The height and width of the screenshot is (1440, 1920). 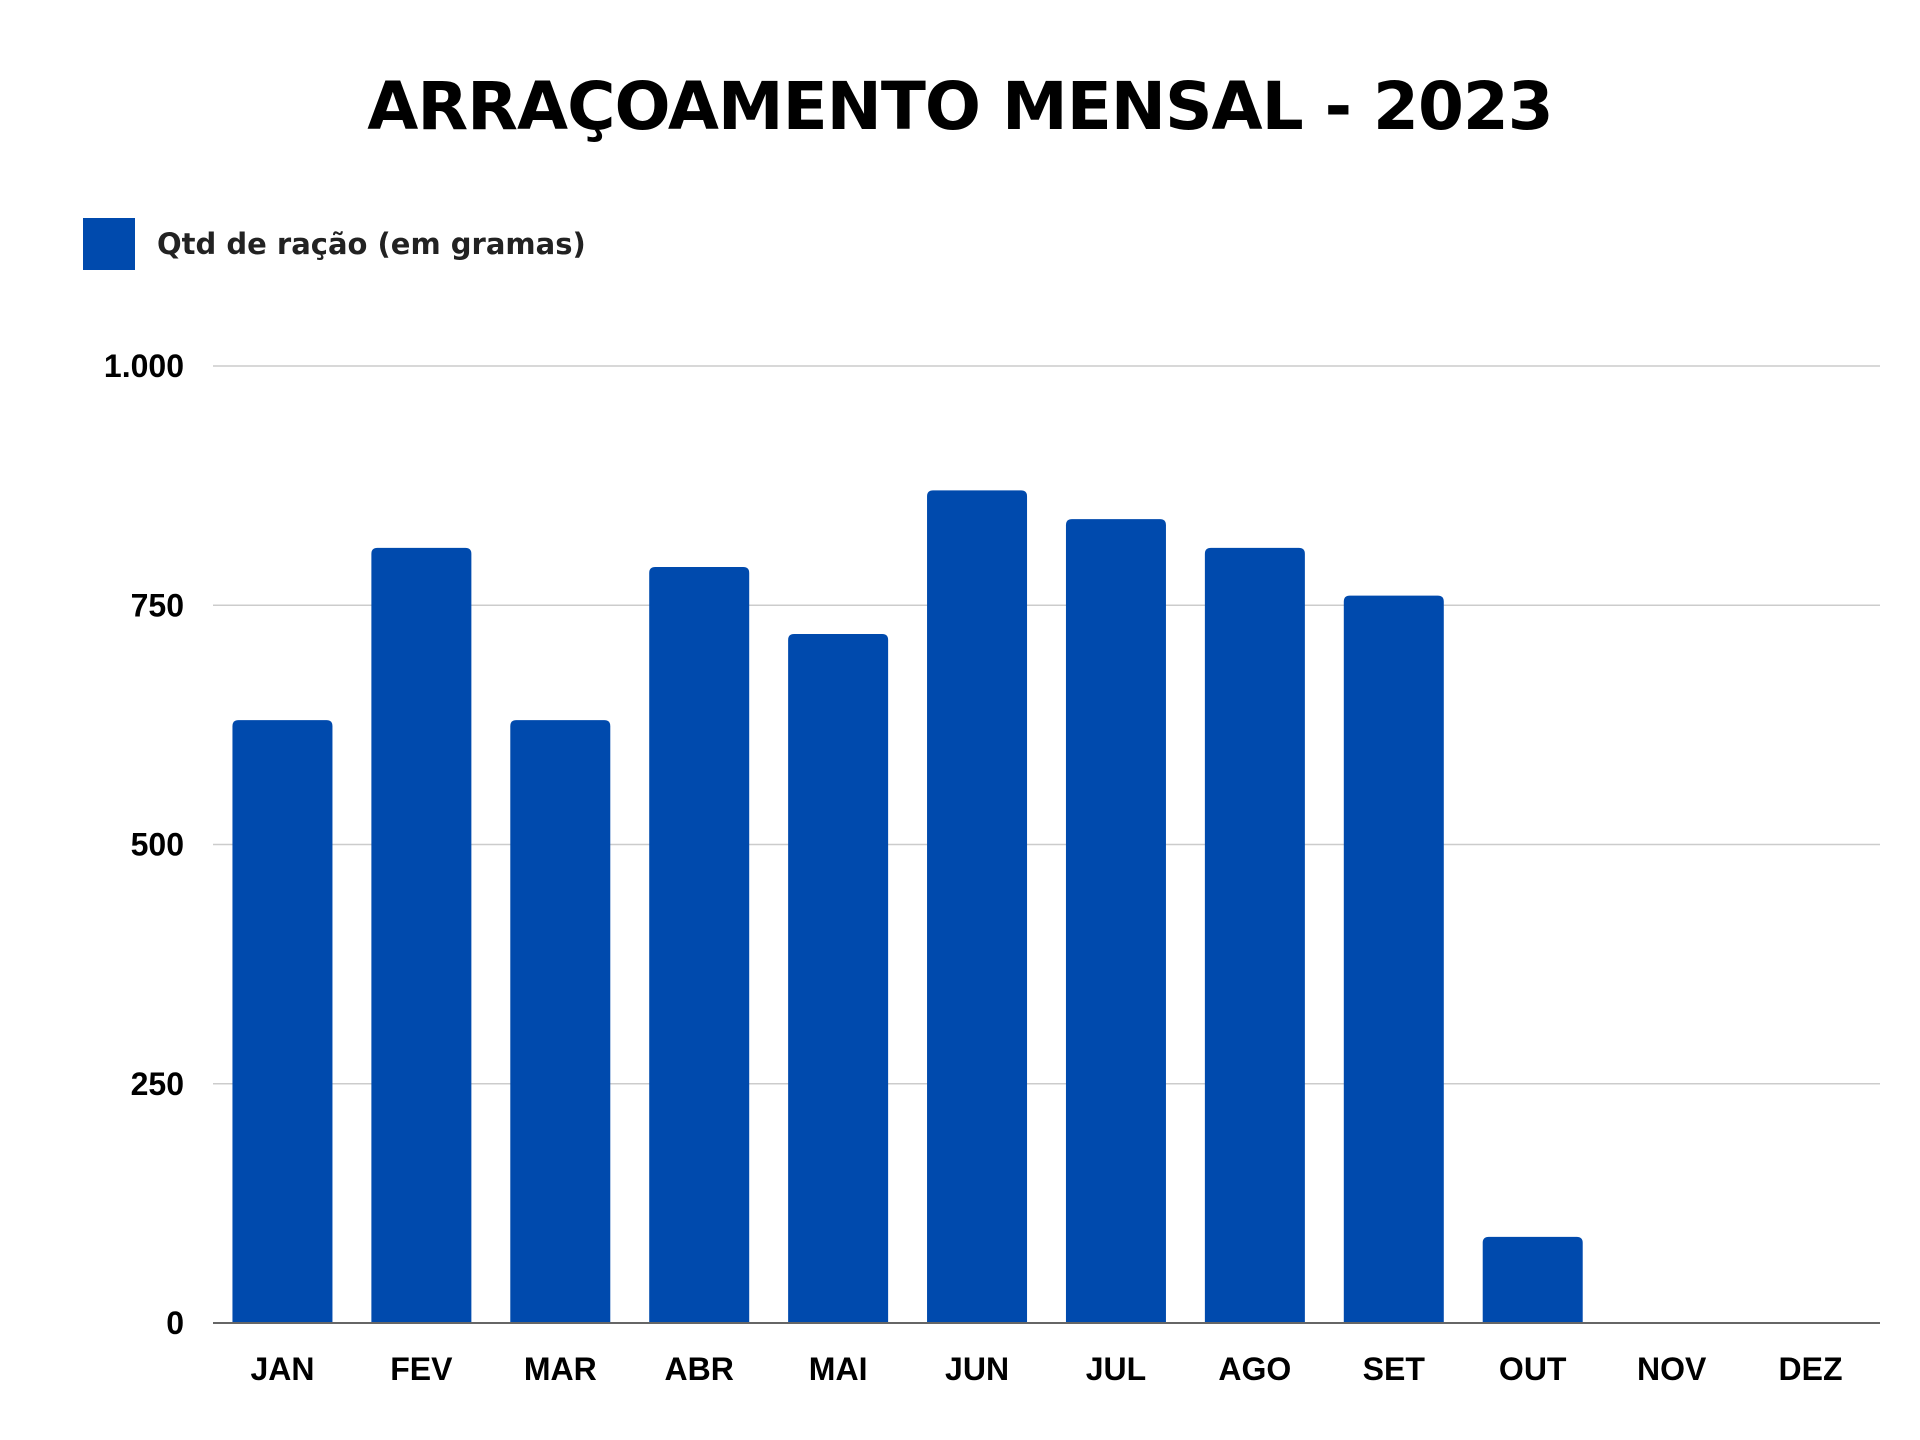 I want to click on y-tick-label: 1.000, so click(x=144, y=366).